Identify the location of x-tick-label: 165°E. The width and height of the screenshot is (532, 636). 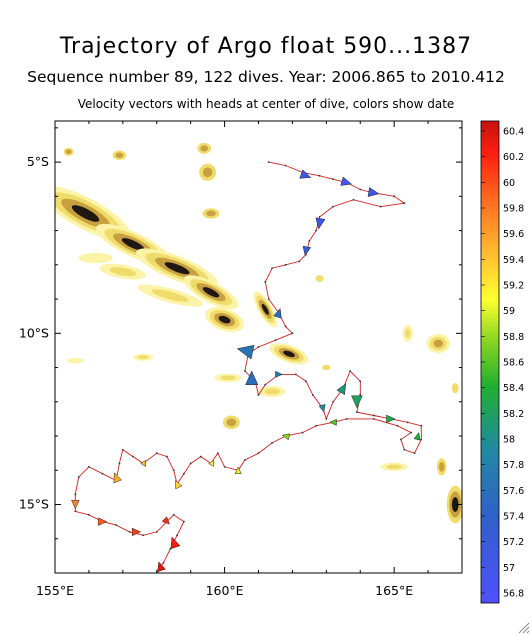
(394, 590).